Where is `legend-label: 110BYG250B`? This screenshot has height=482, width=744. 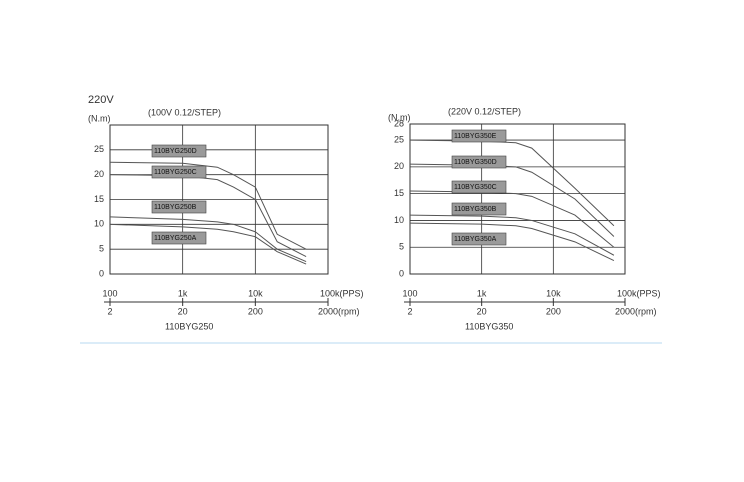 legend-label: 110BYG250B is located at coordinates (175, 207).